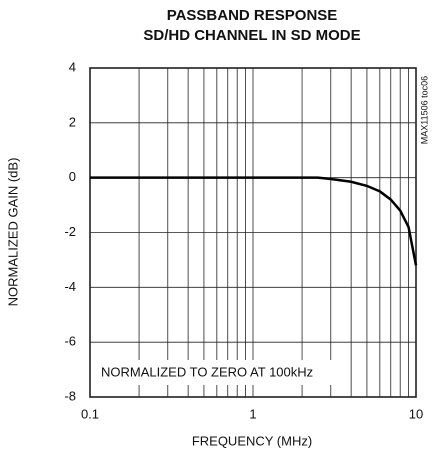 The width and height of the screenshot is (433, 460). I want to click on x-tick-label: 10, so click(416, 413).